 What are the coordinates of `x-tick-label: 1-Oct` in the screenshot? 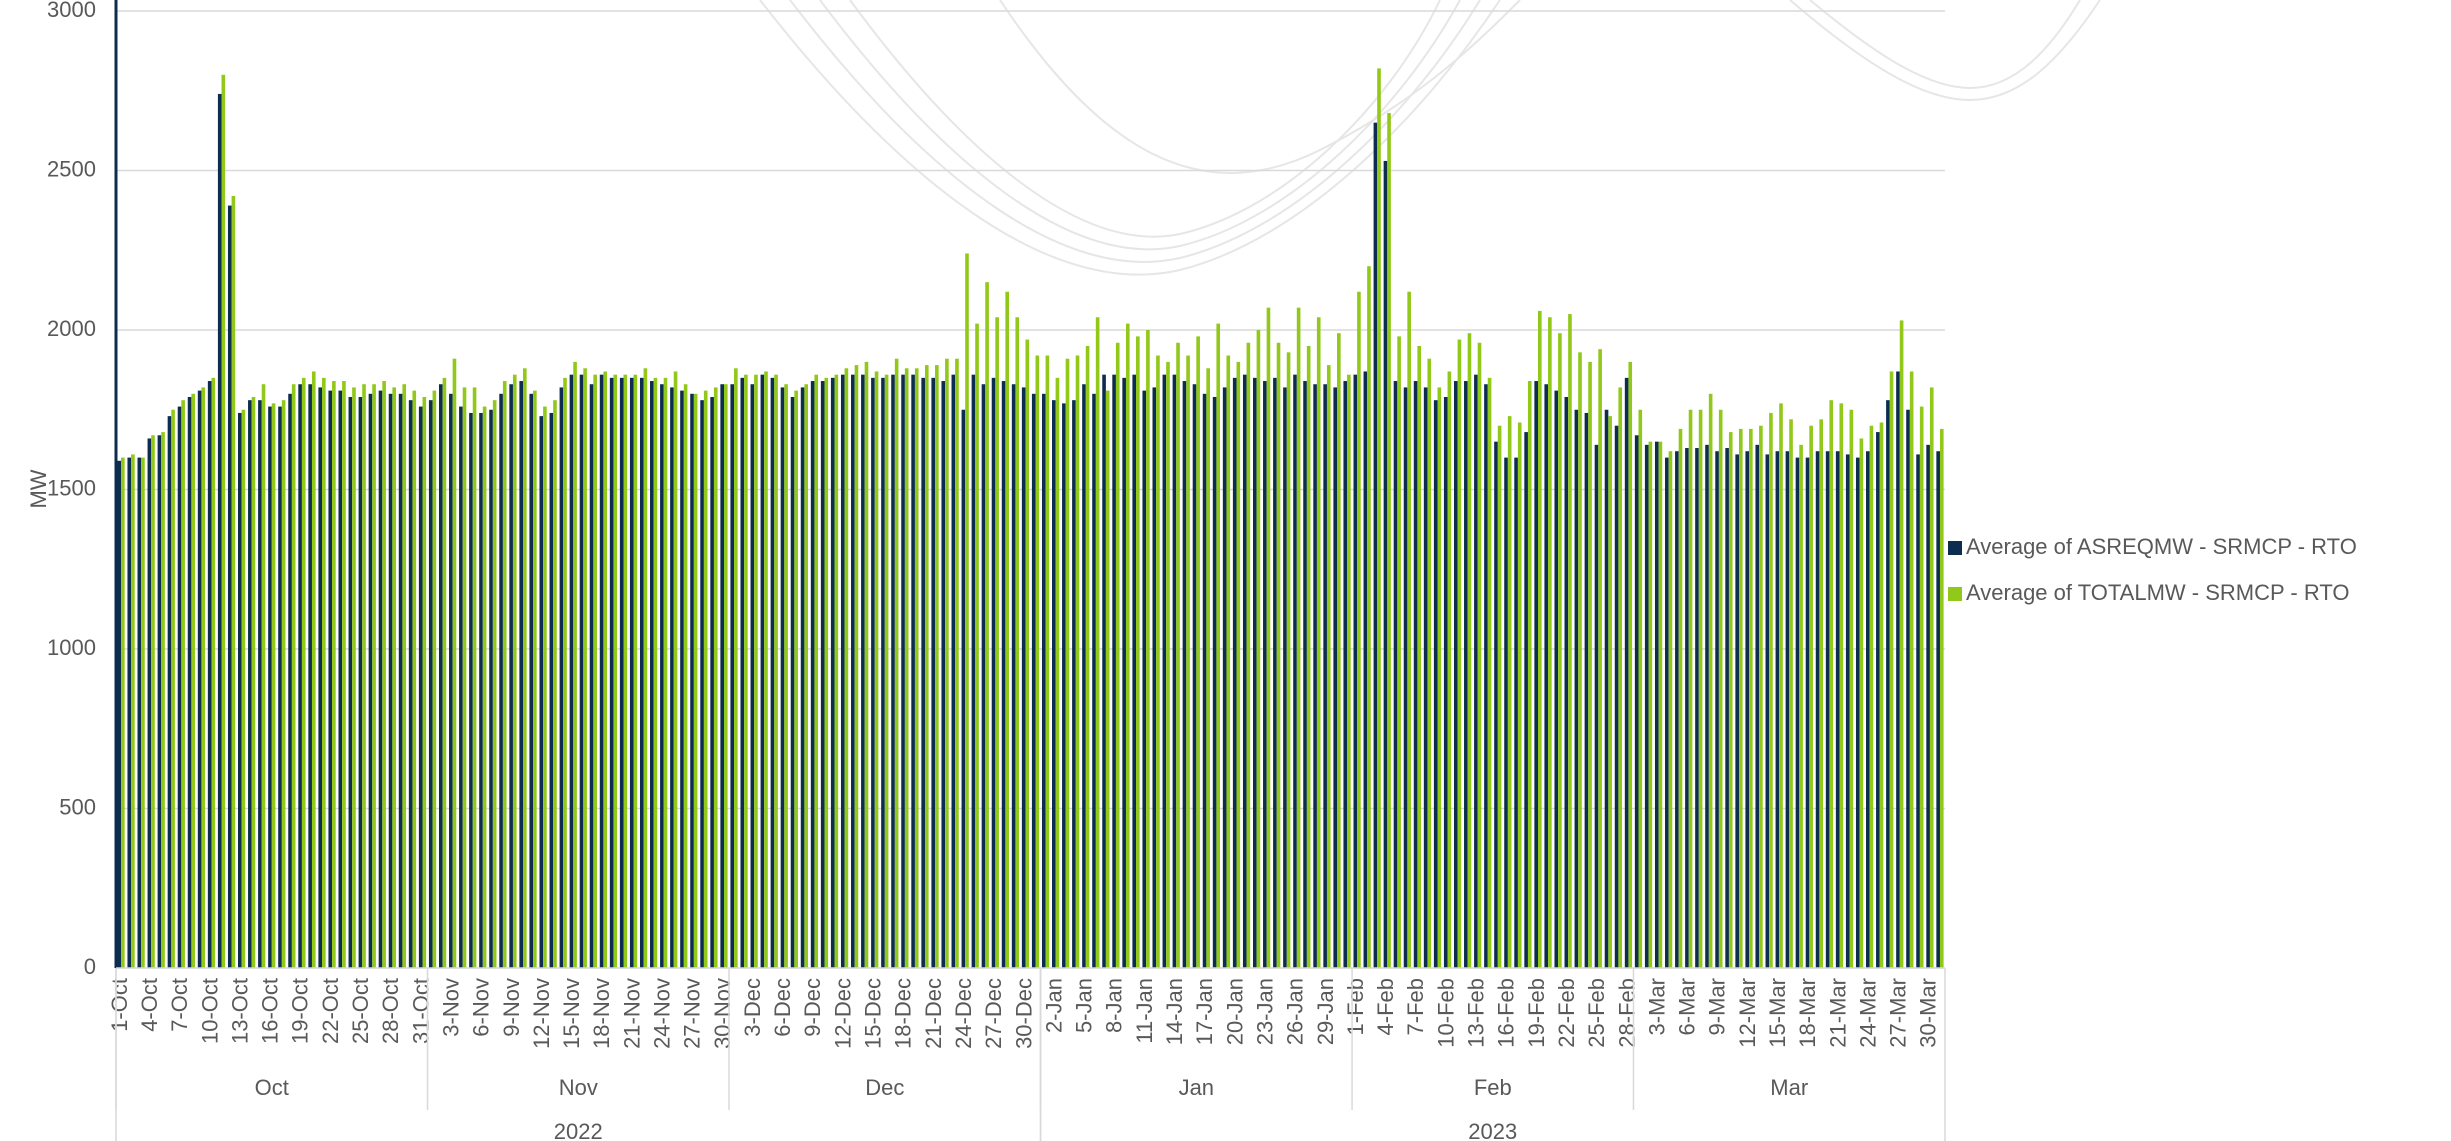 It's located at (119, 1005).